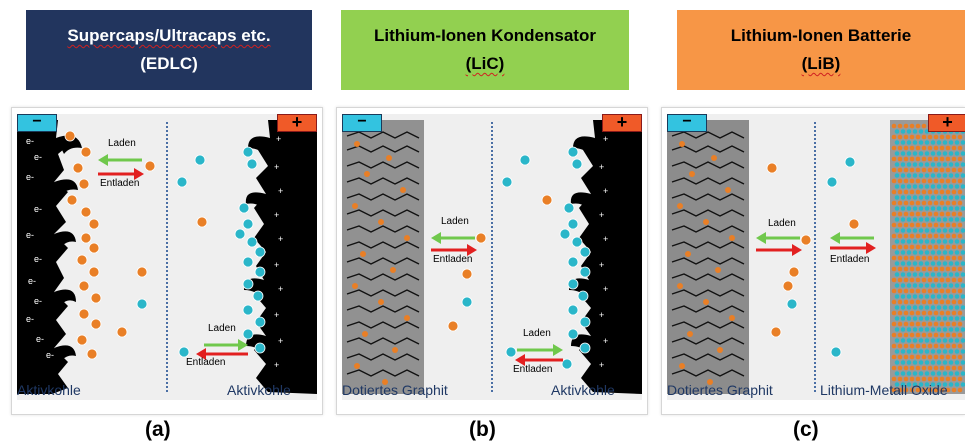 The image size is (965, 448). What do you see at coordinates (946, 122) in the screenshot?
I see `positive-terminal: +` at bounding box center [946, 122].